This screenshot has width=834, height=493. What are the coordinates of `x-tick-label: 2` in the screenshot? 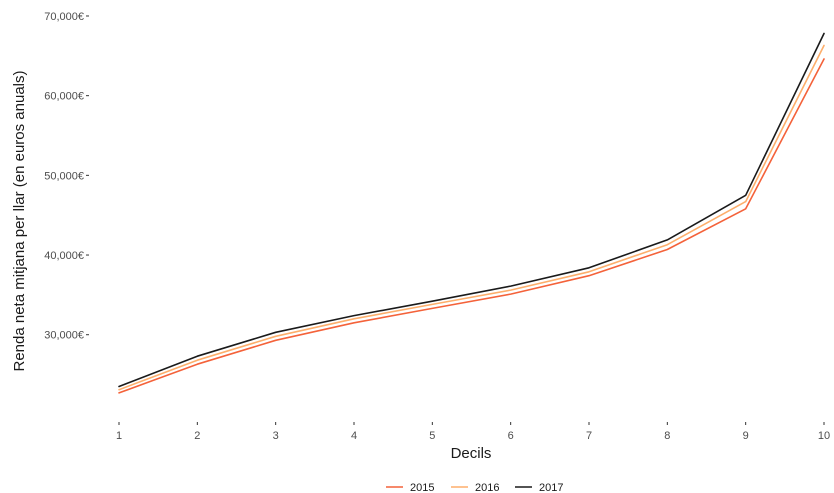 It's located at (197, 436).